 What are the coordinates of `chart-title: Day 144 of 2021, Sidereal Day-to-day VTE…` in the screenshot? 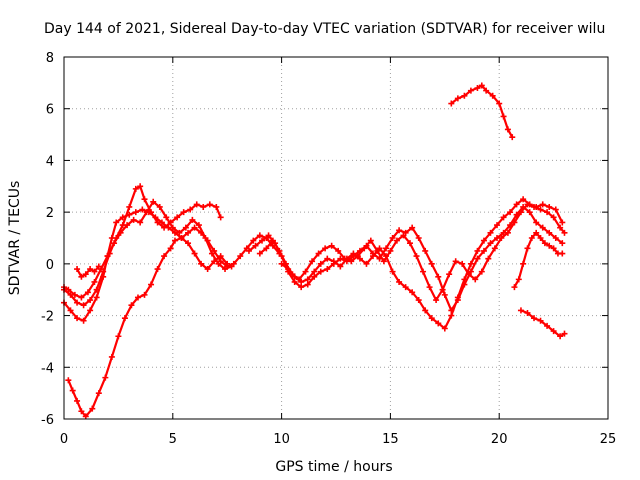 It's located at (324, 29).